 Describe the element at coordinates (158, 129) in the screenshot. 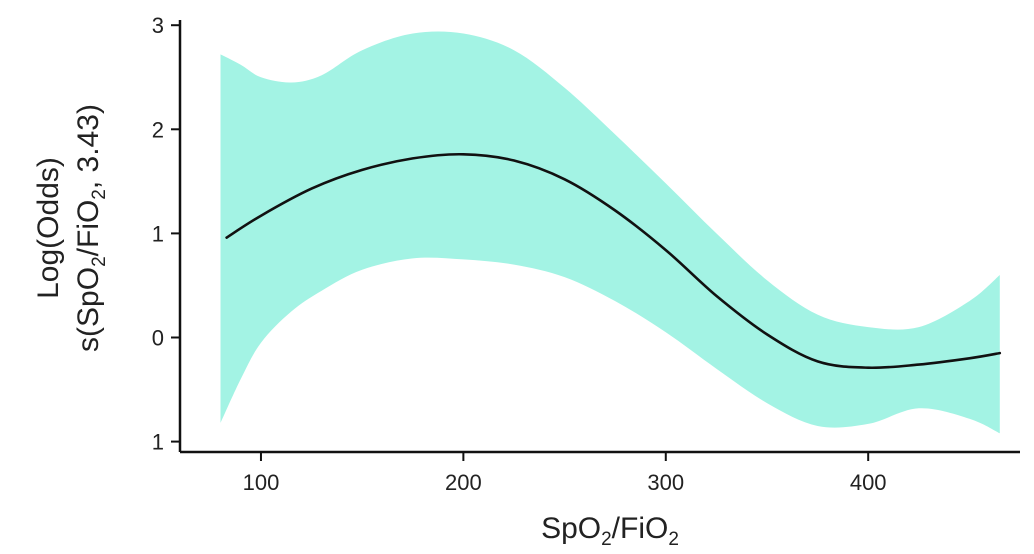

I see `y-tick-label: 2` at that location.